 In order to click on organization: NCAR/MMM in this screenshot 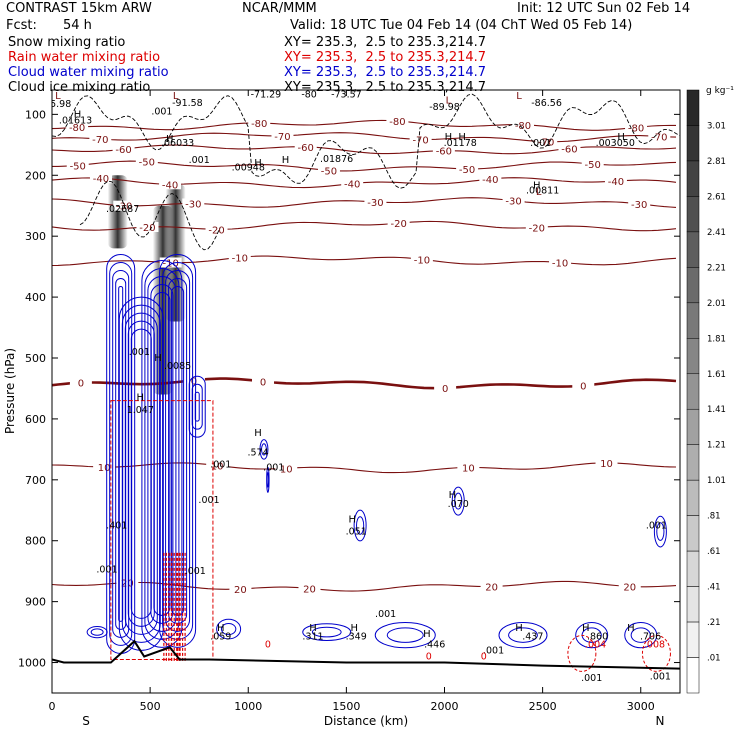, I will do `click(279, 8)`.